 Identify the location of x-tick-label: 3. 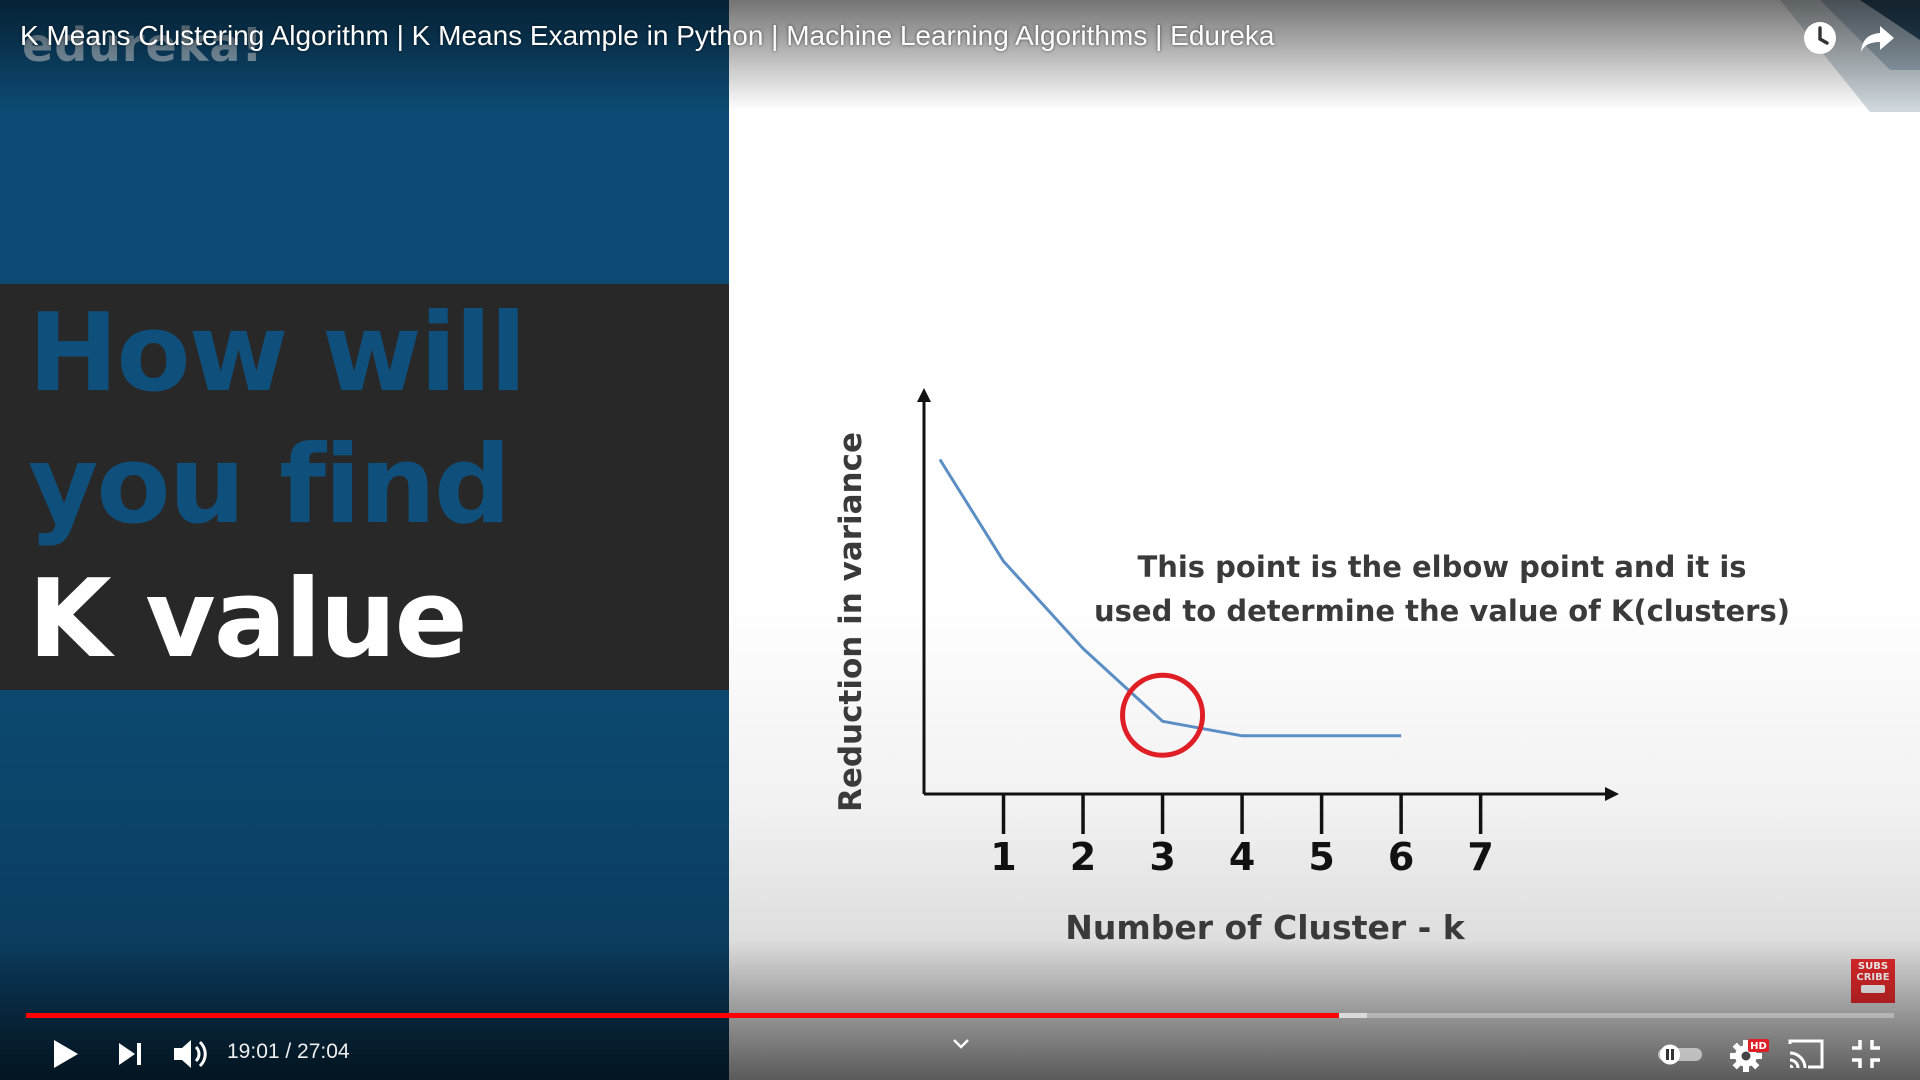
(1162, 857).